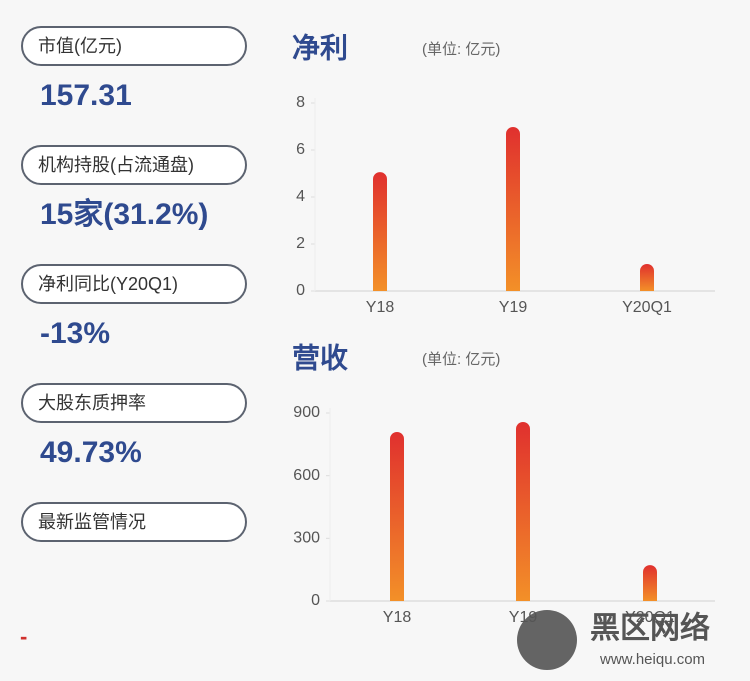  What do you see at coordinates (306, 475) in the screenshot?
I see `y-tick-label: 600` at bounding box center [306, 475].